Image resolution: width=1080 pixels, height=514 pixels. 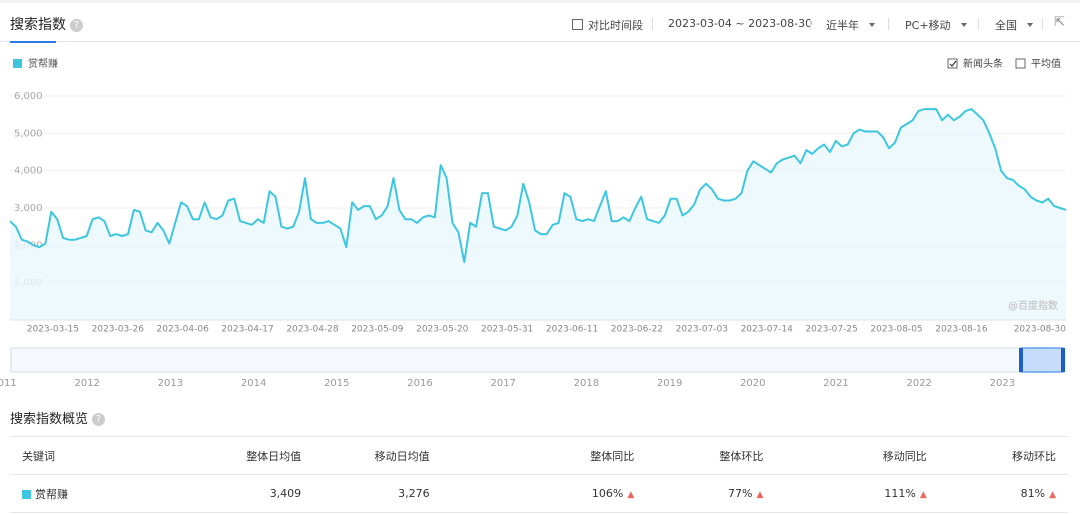 I want to click on control-label: 平均值, so click(x=1046, y=63).